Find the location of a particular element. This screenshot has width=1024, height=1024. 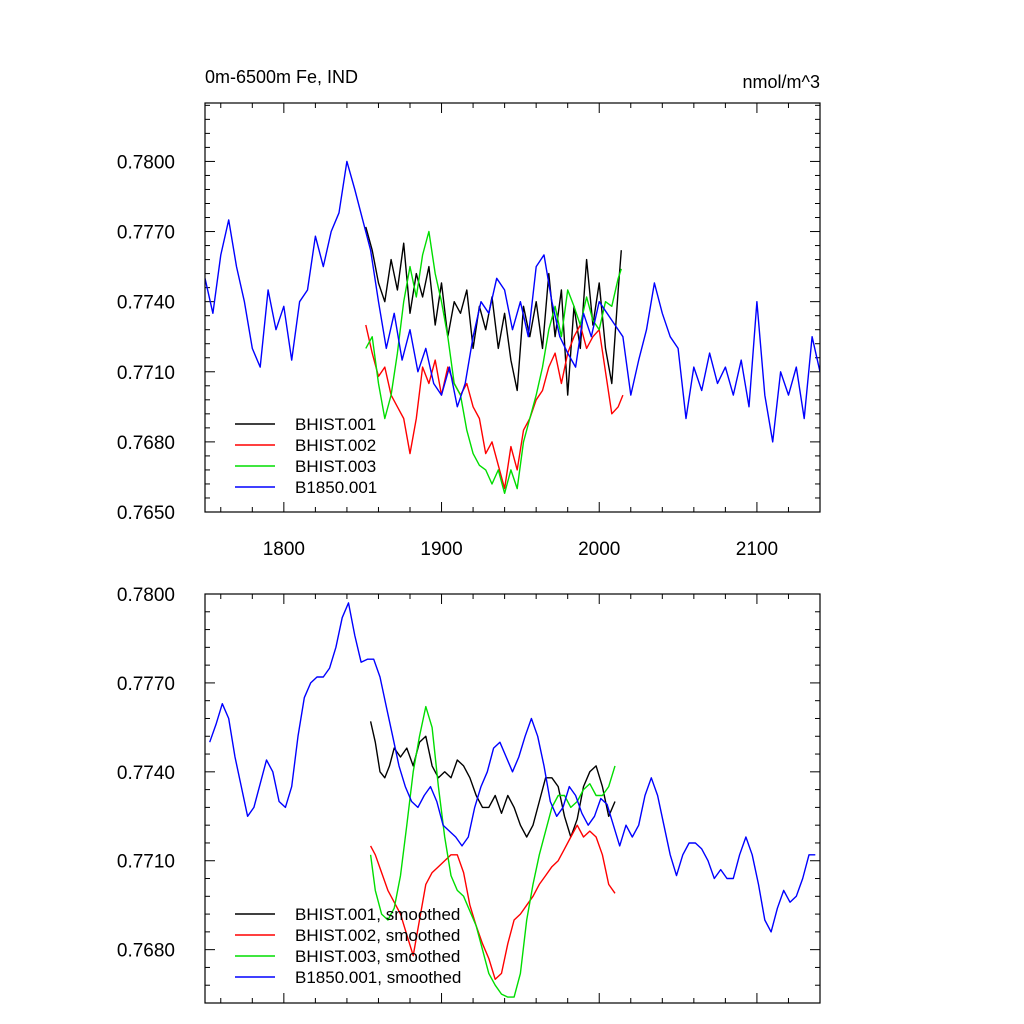

bottom-legend-label: B1850.001, smoothed is located at coordinates (378, 977).